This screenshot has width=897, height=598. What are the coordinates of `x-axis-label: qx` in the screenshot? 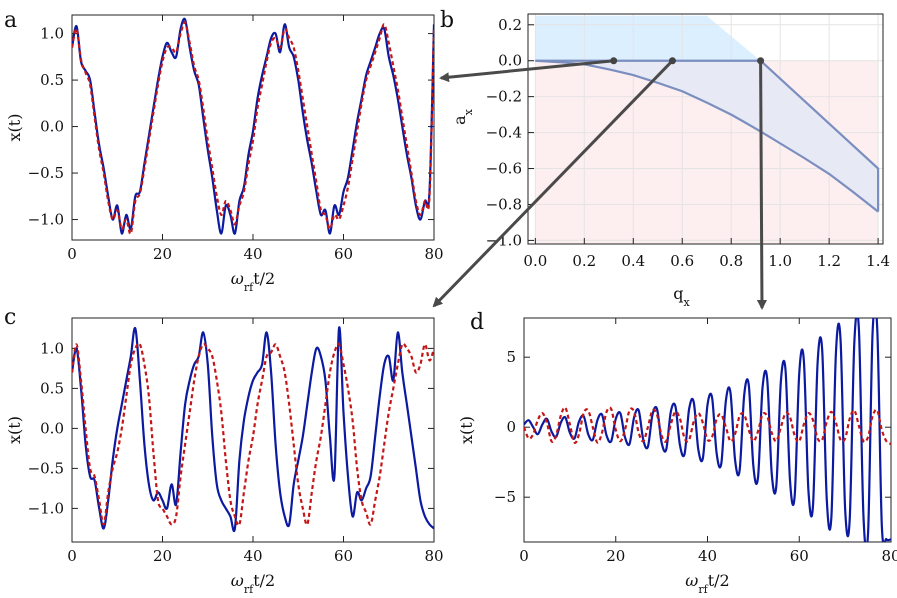 It's located at (681, 296).